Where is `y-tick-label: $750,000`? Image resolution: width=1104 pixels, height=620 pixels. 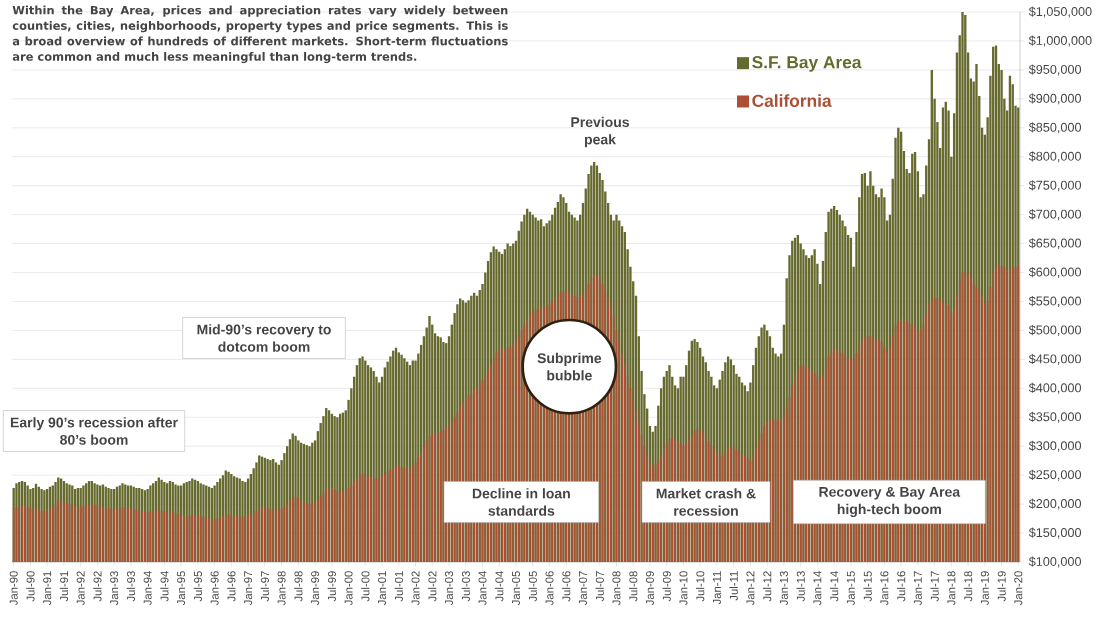 y-tick-label: $750,000 is located at coordinates (1055, 186).